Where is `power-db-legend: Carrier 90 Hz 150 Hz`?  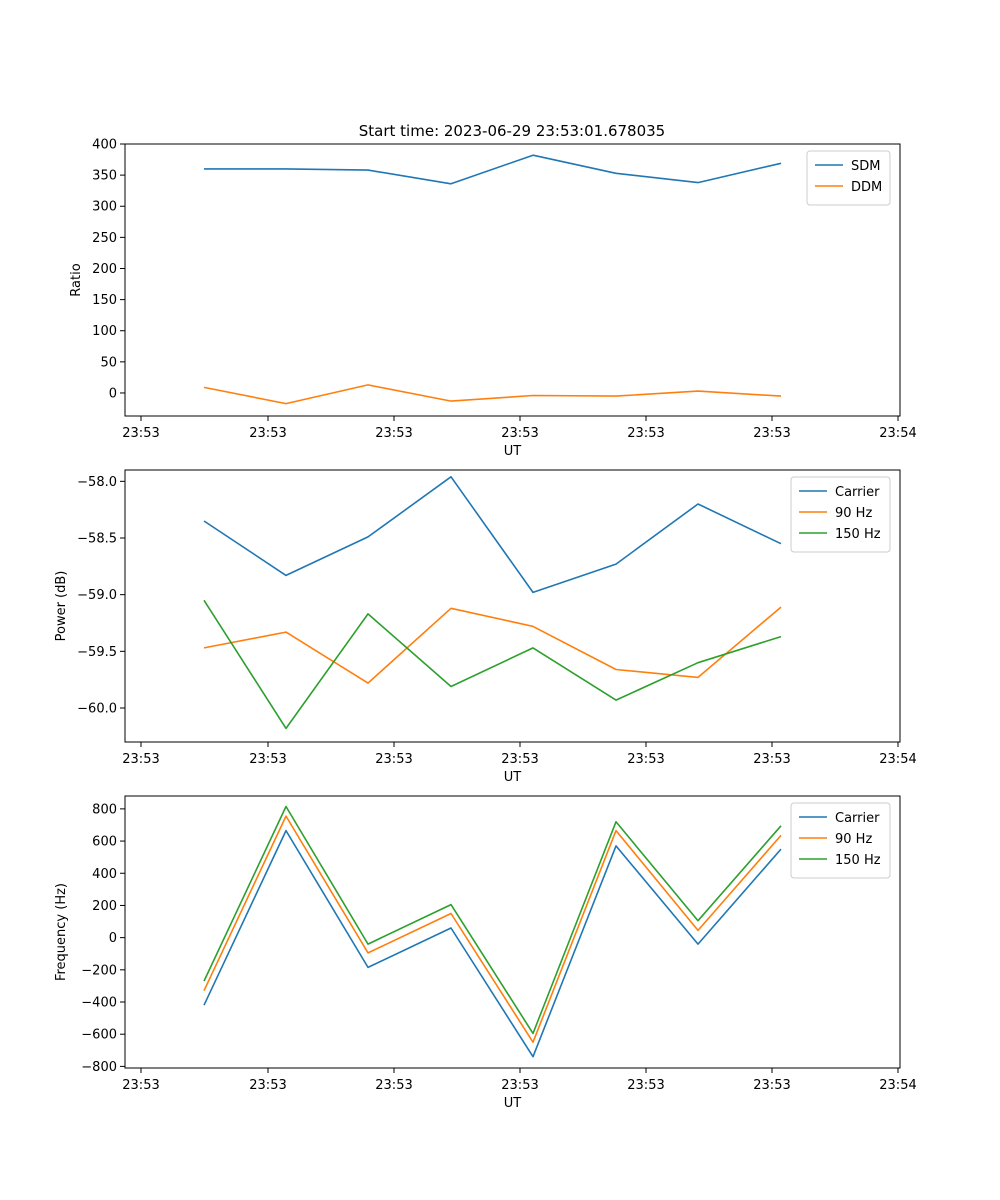
power-db-legend: Carrier 90 Hz 150 Hz is located at coordinates (840, 514).